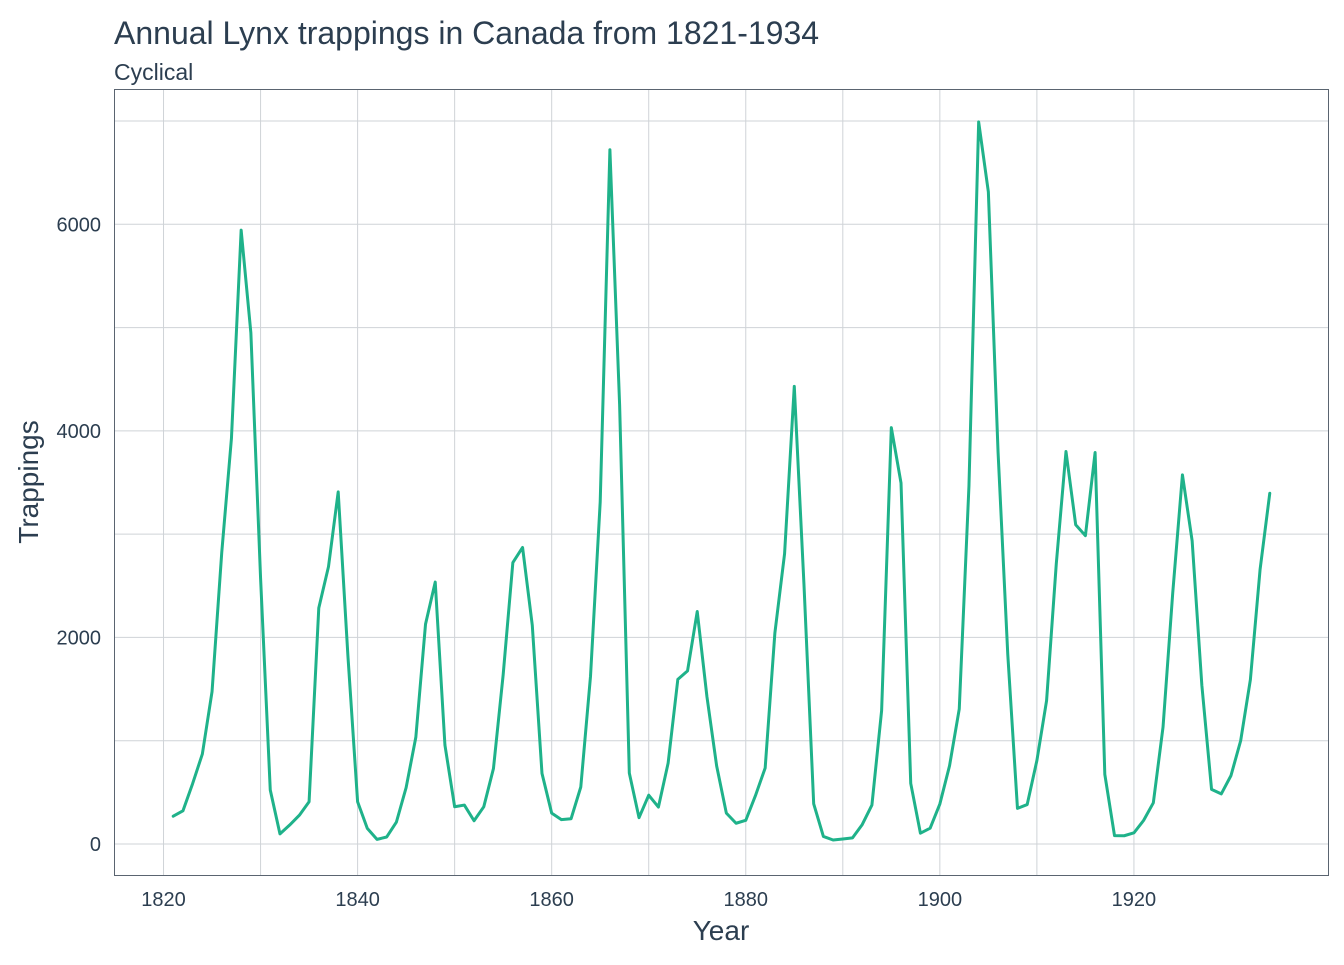  What do you see at coordinates (163, 900) in the screenshot?
I see `x-tick-label: 1820` at bounding box center [163, 900].